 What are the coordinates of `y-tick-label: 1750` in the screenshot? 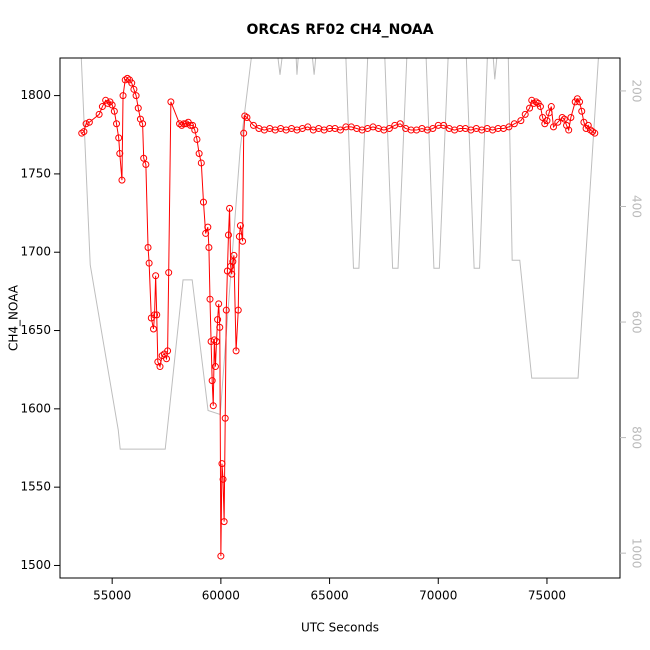 It's located at (35, 173).